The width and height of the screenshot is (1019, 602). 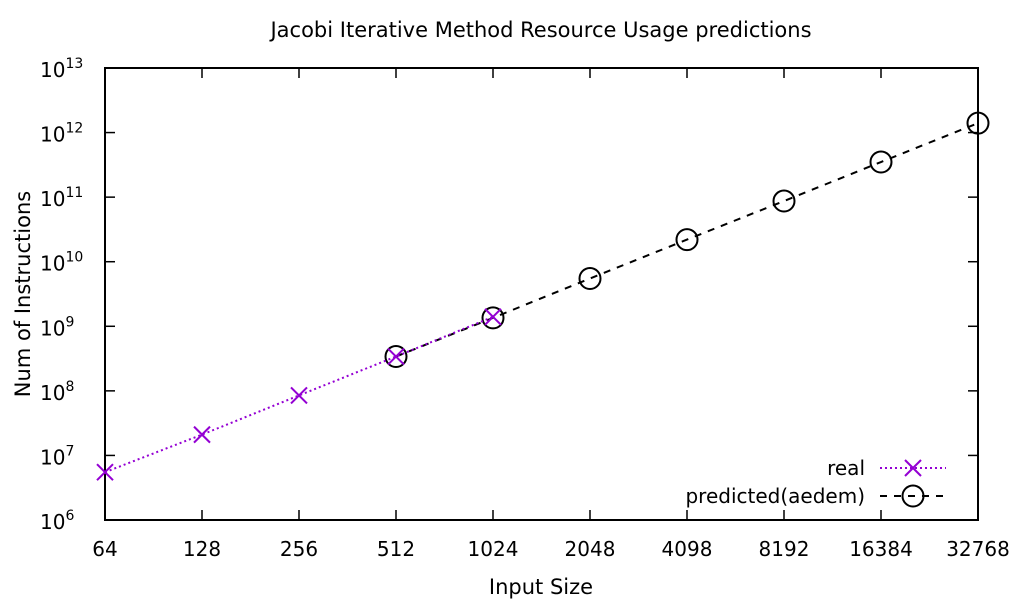 I want to click on y-tick-label: 10⁹, so click(x=57, y=327).